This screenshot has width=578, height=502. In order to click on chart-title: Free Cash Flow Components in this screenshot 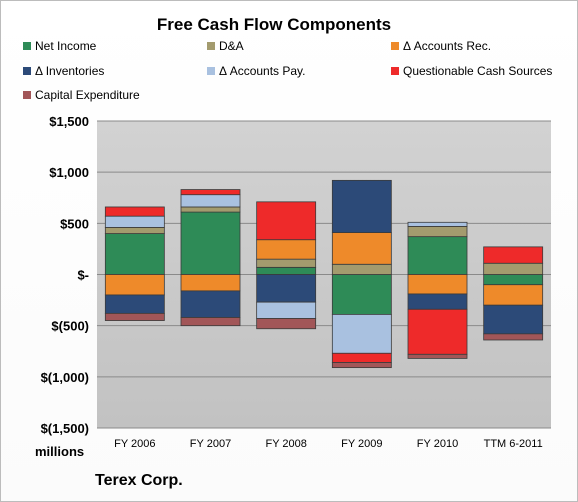, I will do `click(274, 24)`.